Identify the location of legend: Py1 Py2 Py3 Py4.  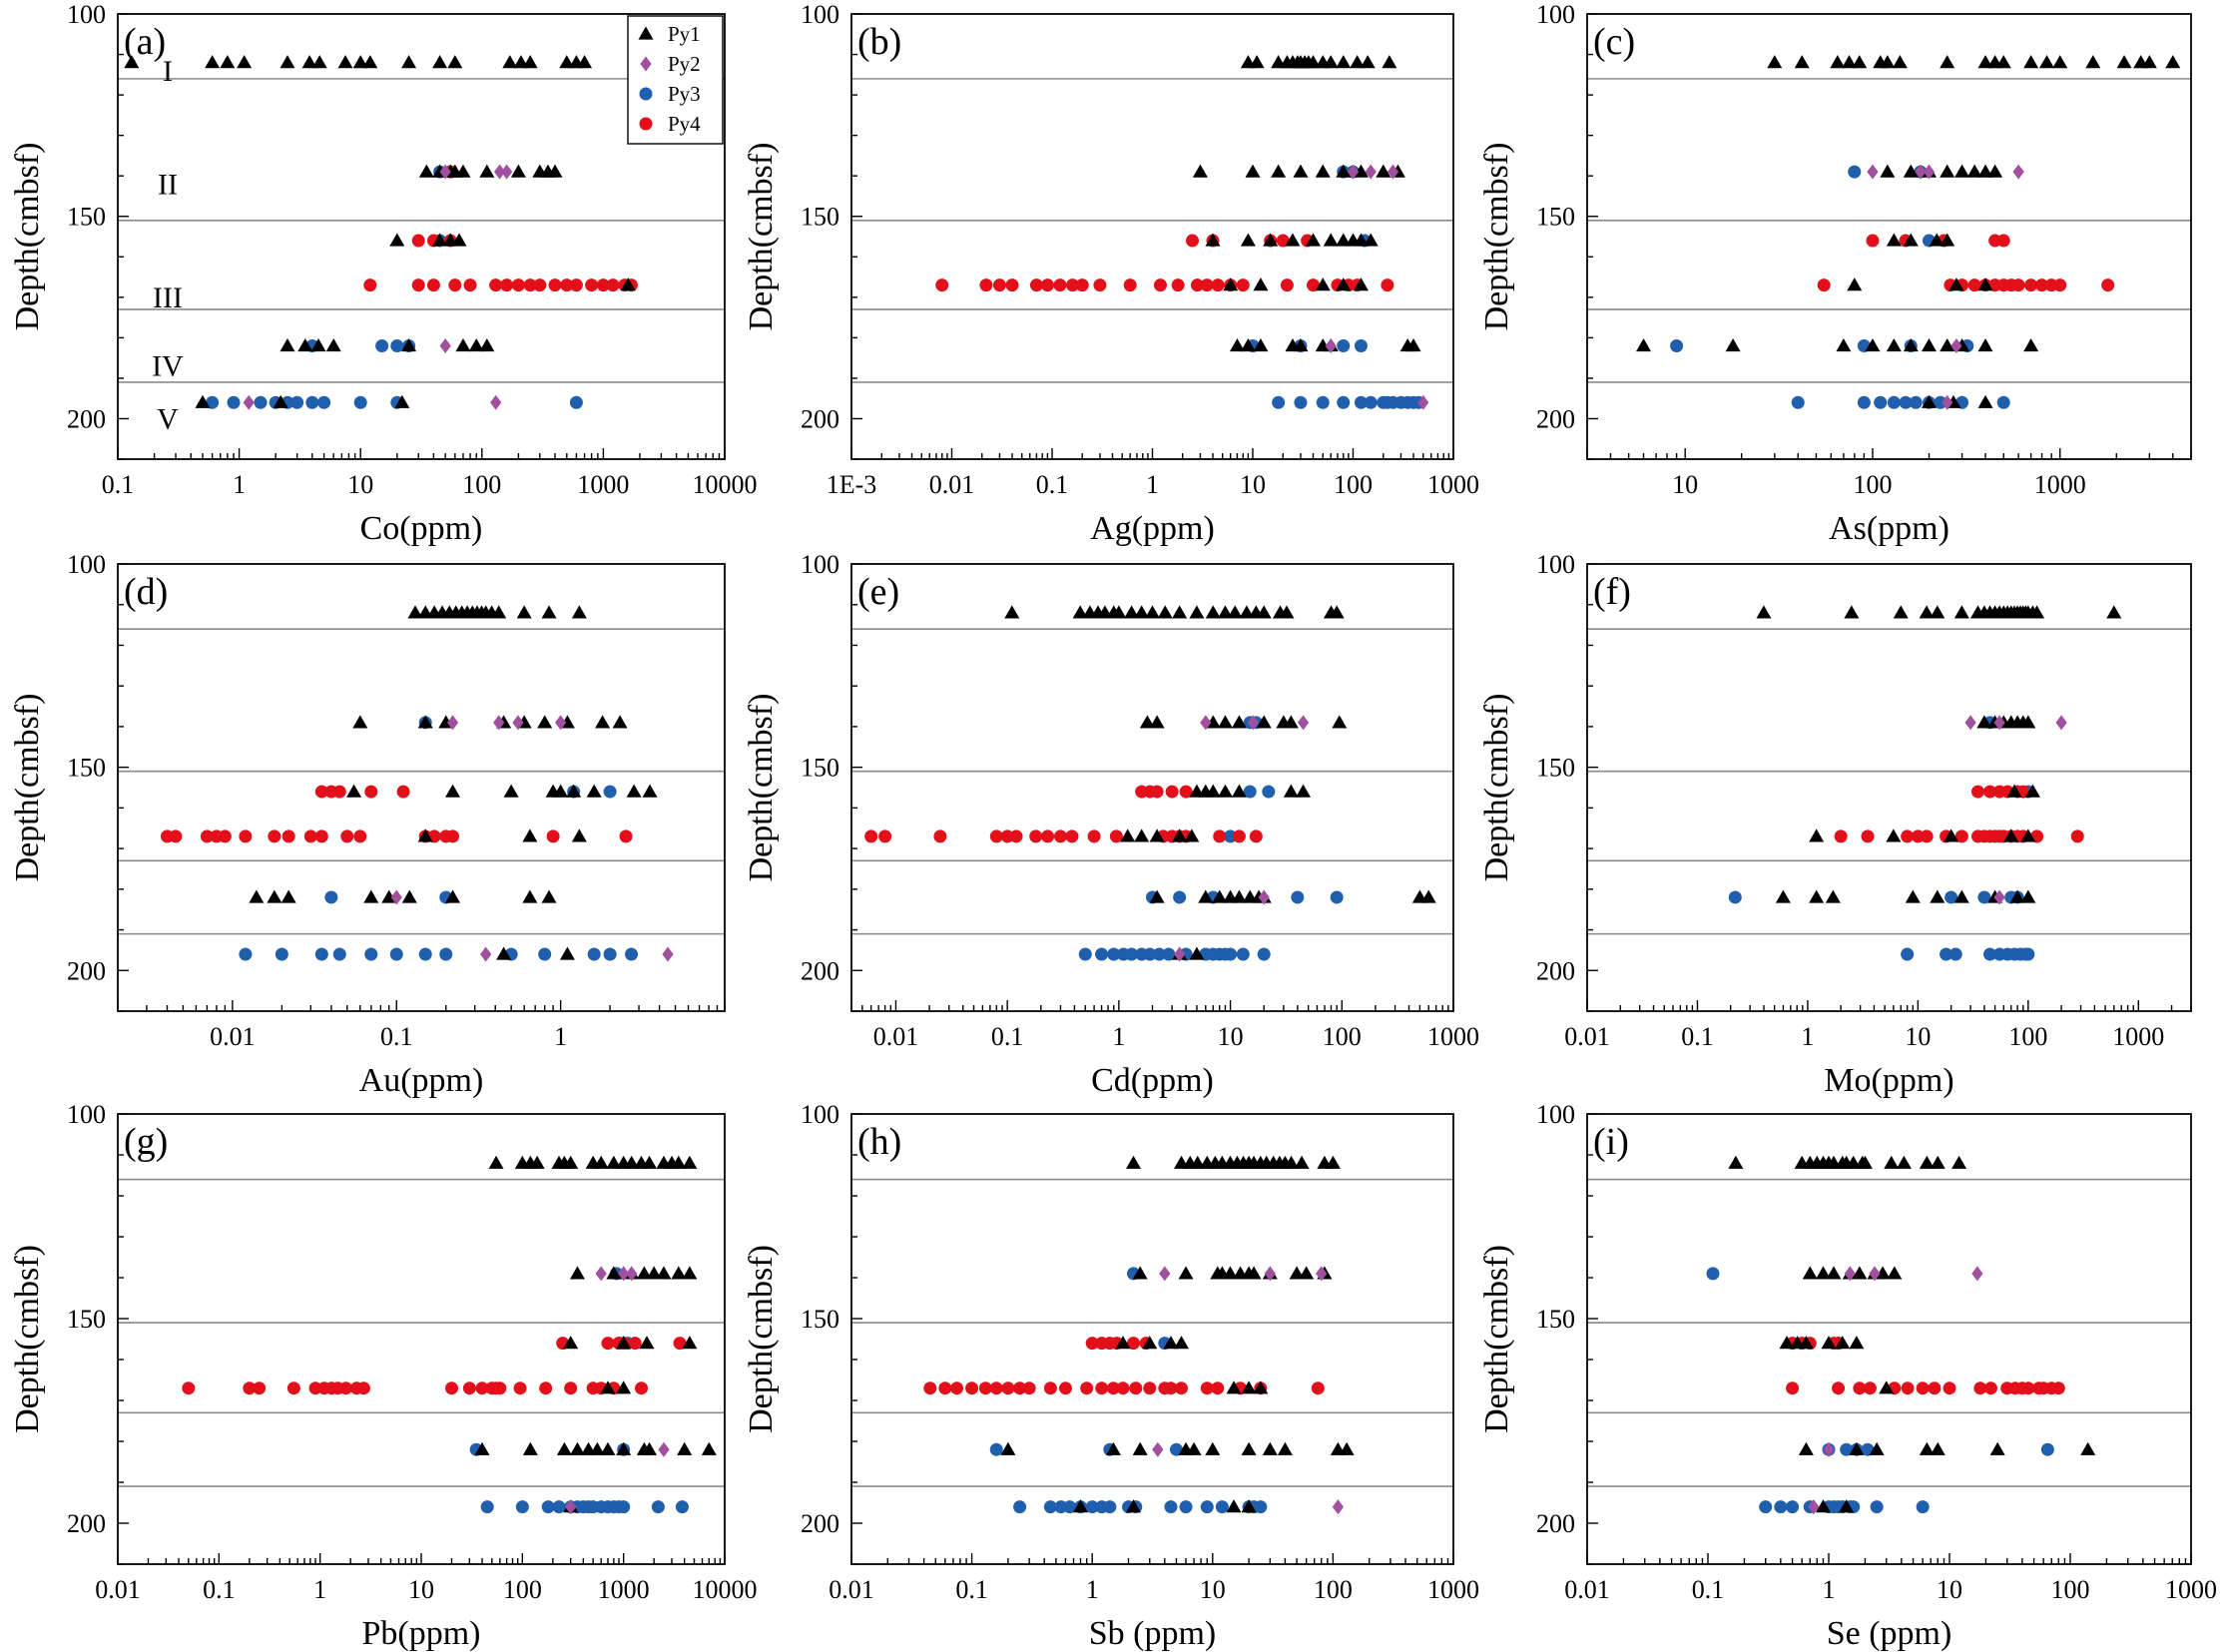
(675, 80).